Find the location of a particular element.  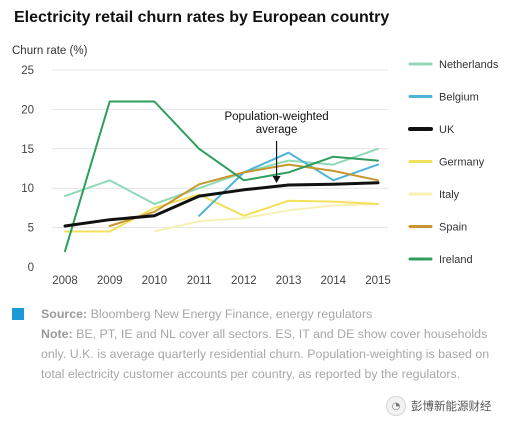

x-tick-label: 2013 is located at coordinates (289, 281).